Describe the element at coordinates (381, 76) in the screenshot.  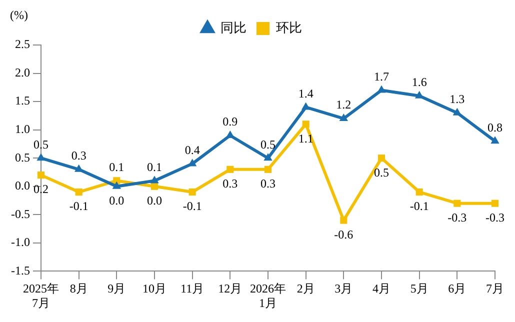
I see `data-label: 1.7` at that location.